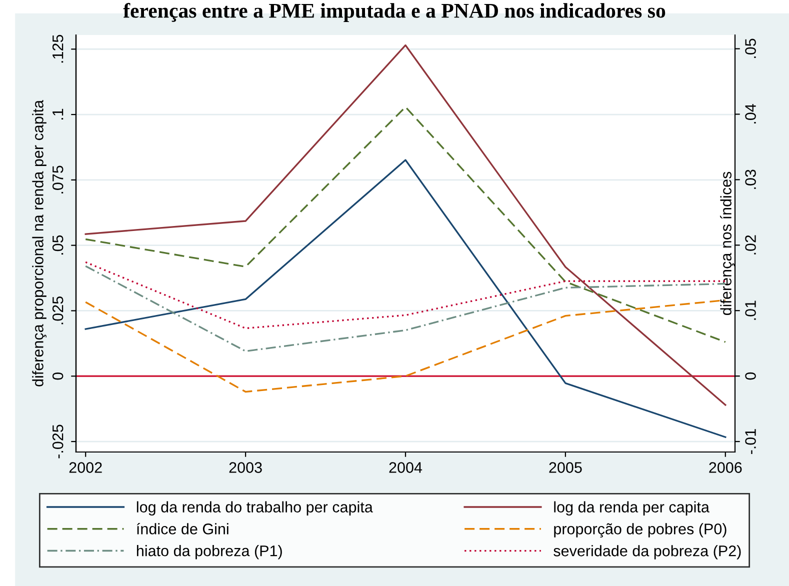 This screenshot has width=789, height=586. I want to click on y2-tick-label: 0, so click(750, 376).